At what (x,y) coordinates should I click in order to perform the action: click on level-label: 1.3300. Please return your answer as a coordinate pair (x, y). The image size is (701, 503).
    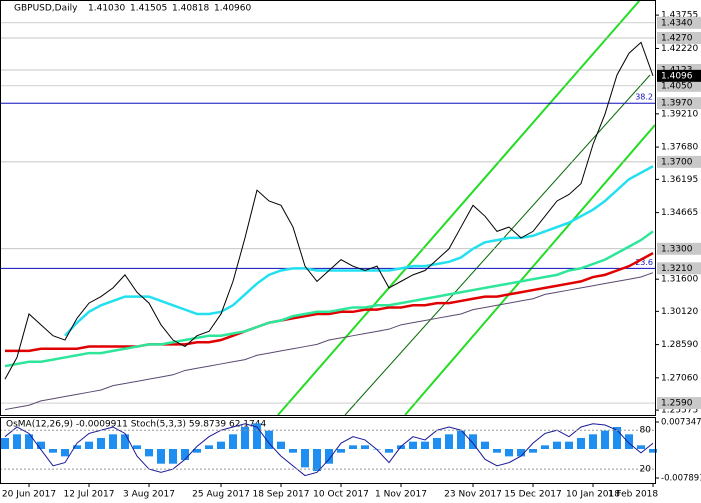
    Looking at the image, I should click on (677, 249).